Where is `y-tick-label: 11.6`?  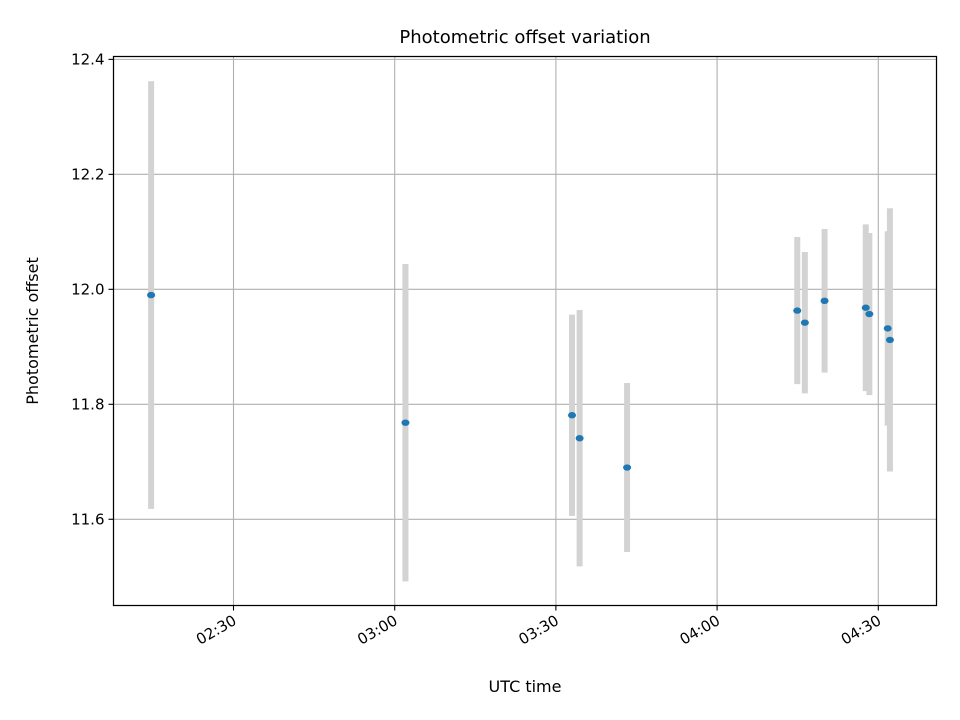 y-tick-label: 11.6 is located at coordinates (87, 519).